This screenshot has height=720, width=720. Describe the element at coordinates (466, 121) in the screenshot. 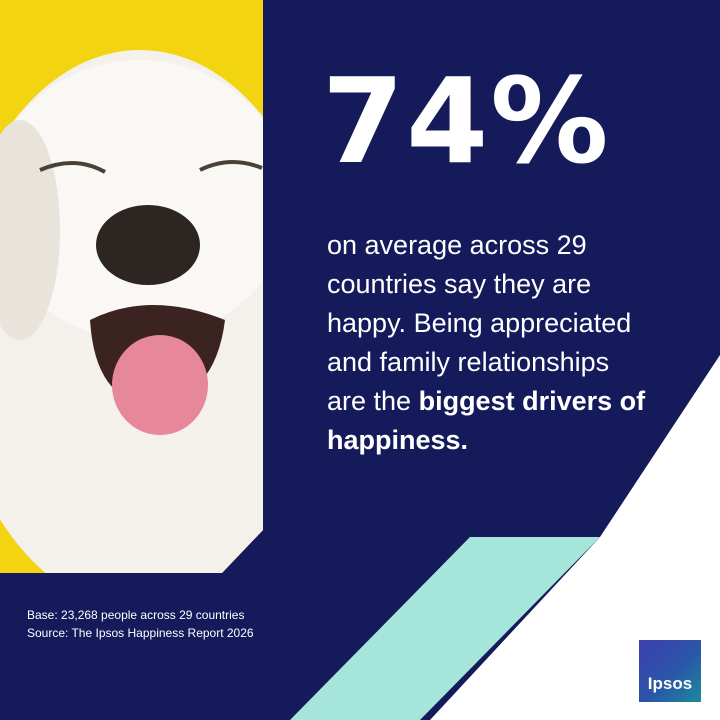

I see `headline-stat: 74%` at that location.